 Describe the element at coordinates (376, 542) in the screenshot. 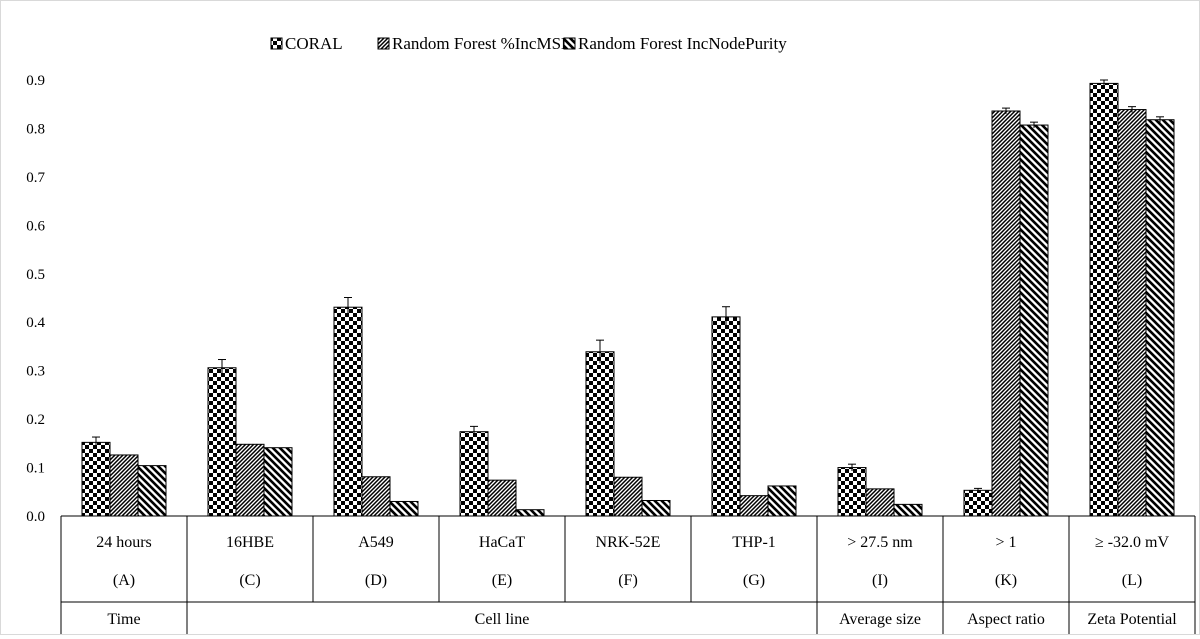

I see `category-label: A549` at that location.